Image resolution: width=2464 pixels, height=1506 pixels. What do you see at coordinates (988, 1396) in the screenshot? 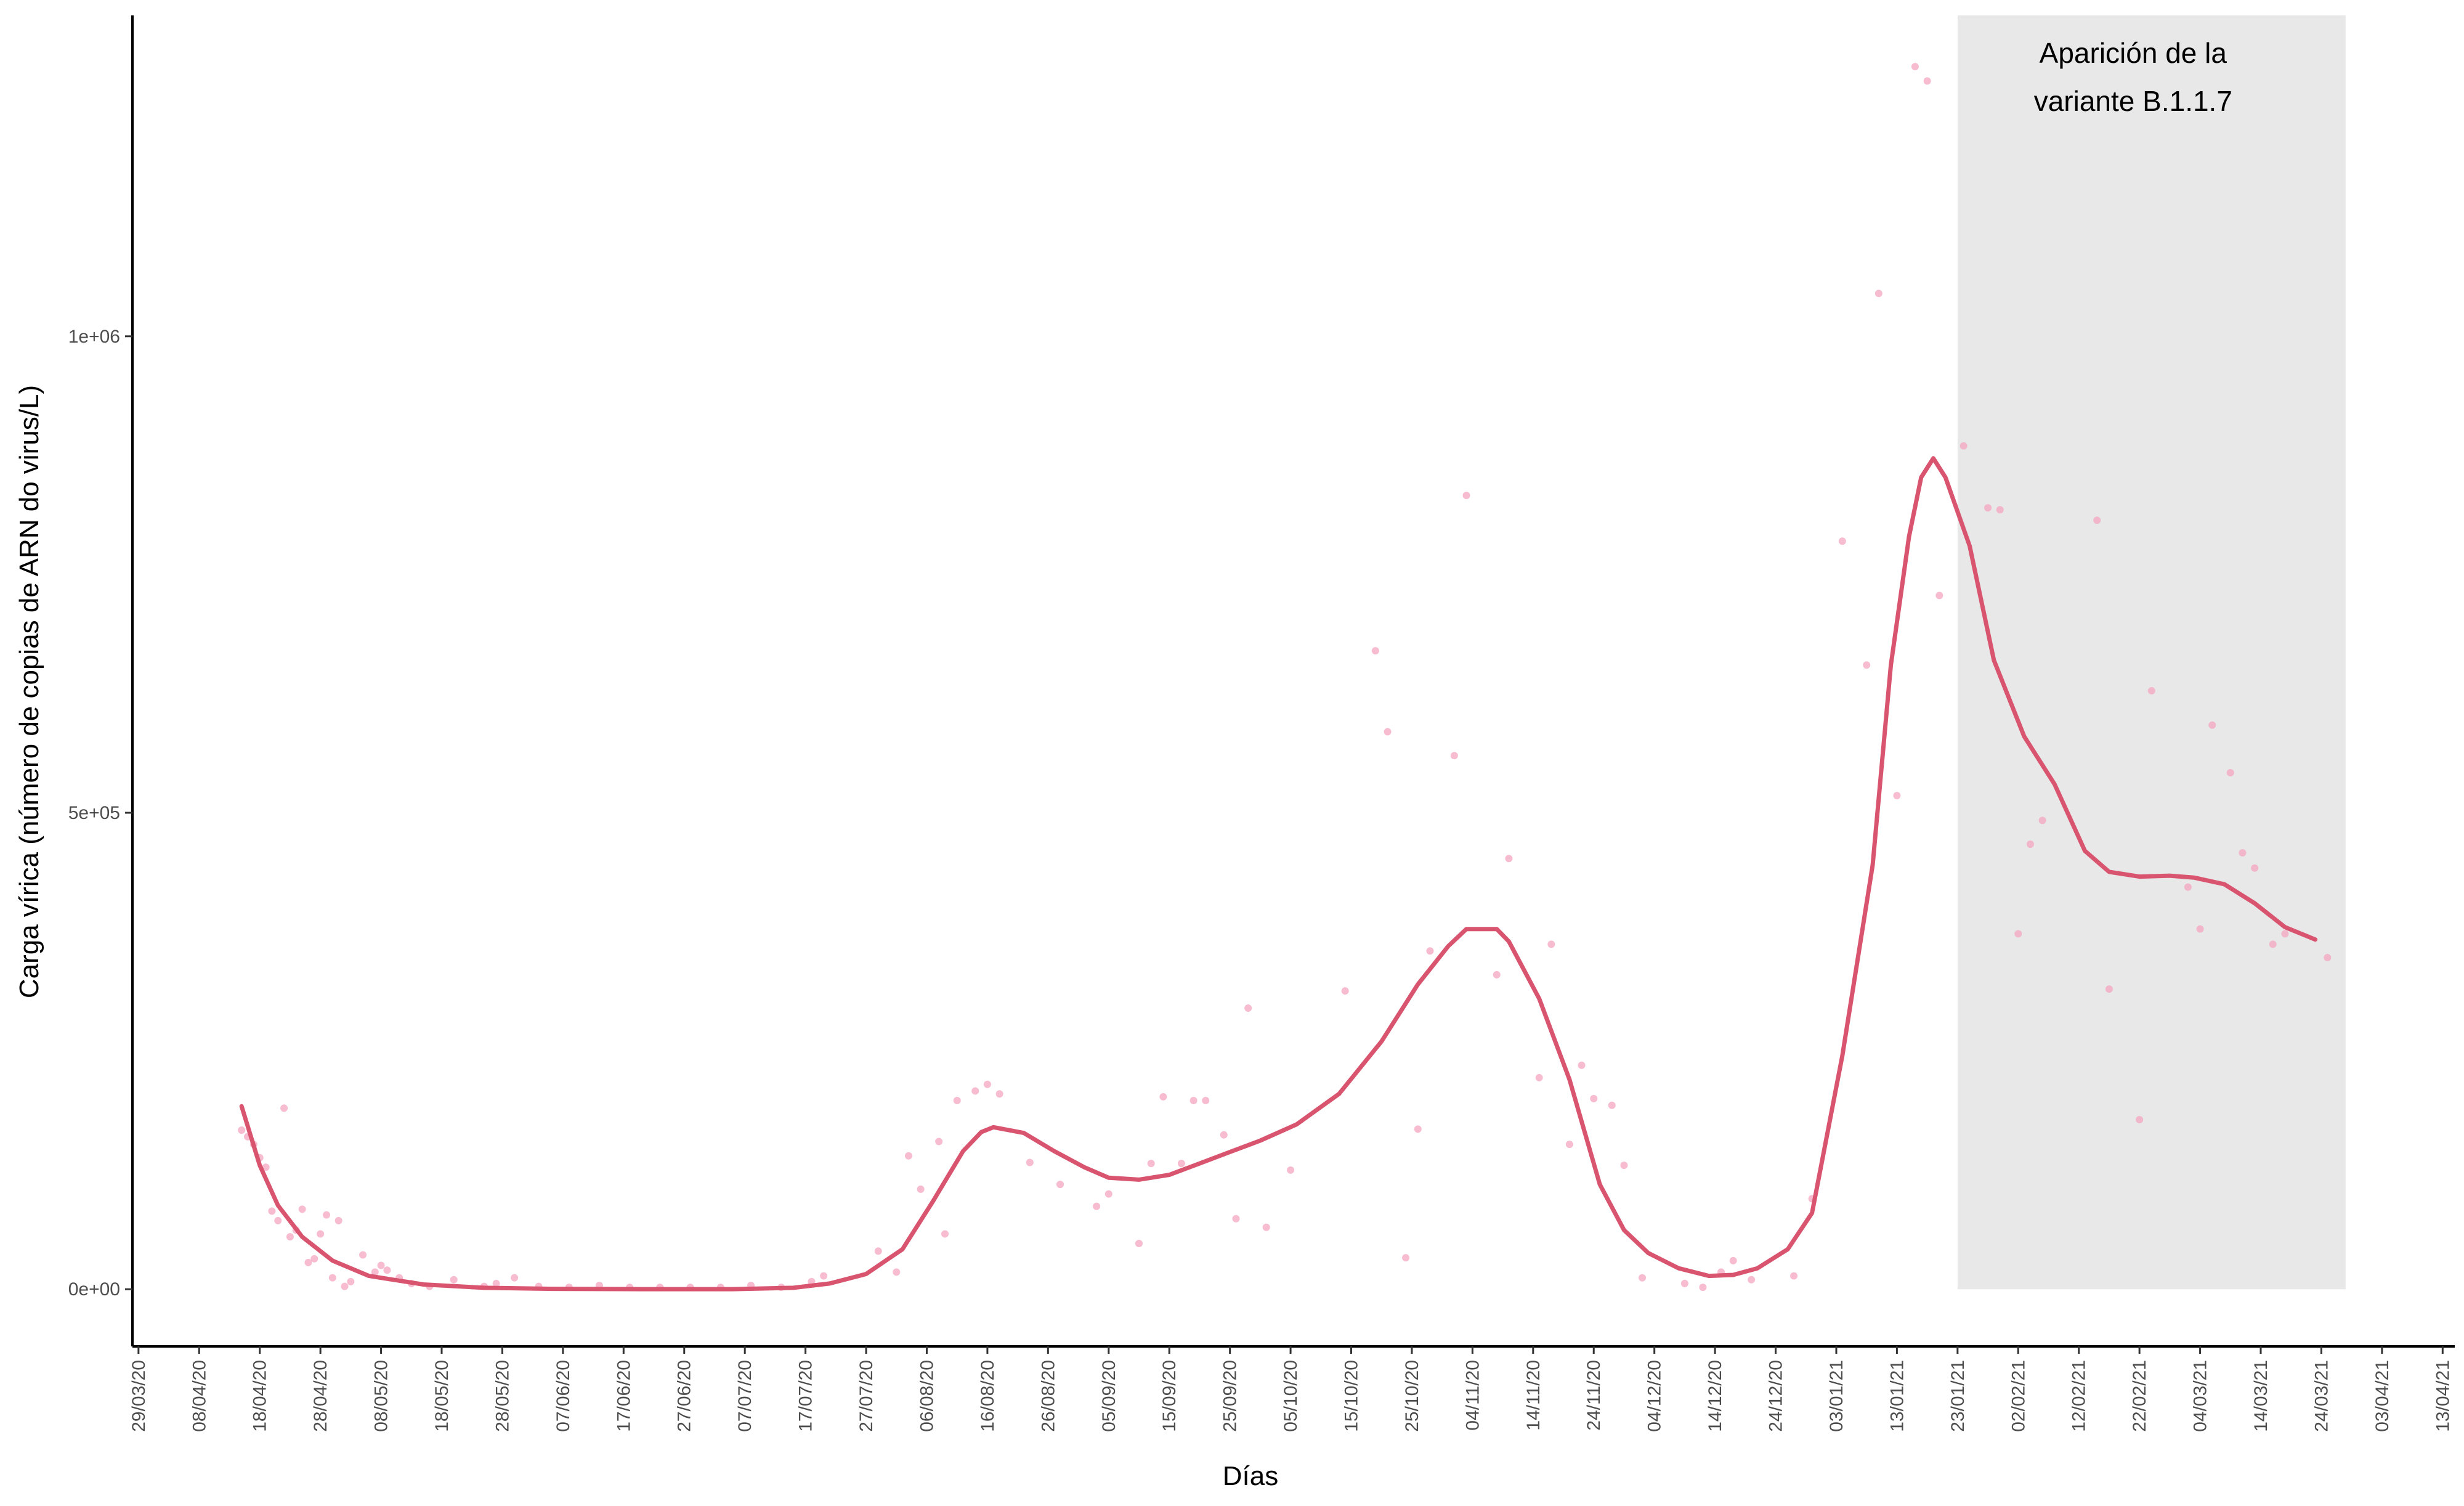
I see `x-tick-label: 16/08/20` at bounding box center [988, 1396].